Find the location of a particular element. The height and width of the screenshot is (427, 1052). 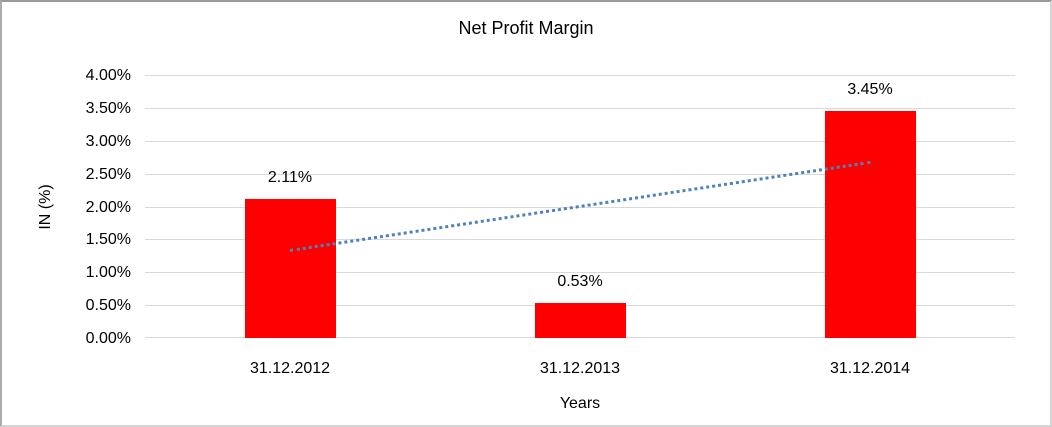

x-tick-label: 31.12.2013 is located at coordinates (580, 368).